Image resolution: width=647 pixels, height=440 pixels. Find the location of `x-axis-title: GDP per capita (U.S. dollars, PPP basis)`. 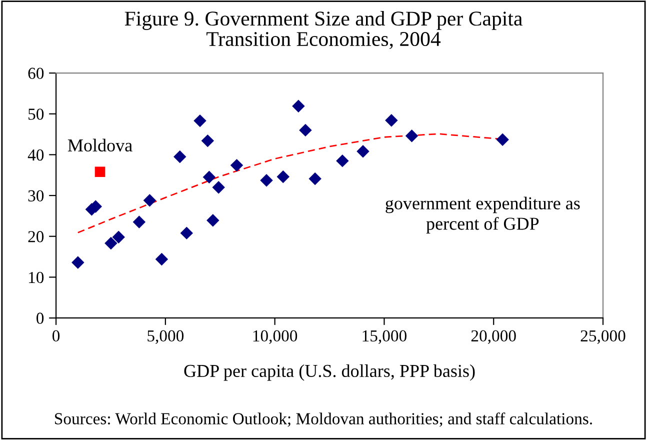

x-axis-title: GDP per capita (U.S. dollars, PPP basis) is located at coordinates (329, 372).